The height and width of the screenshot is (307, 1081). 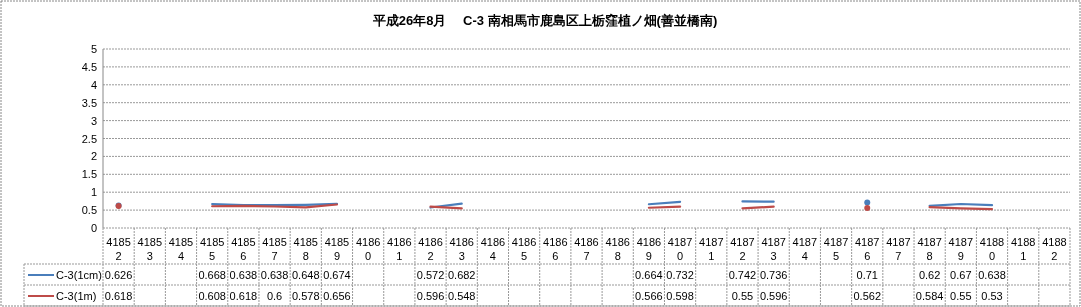 What do you see at coordinates (305, 249) in the screenshot?
I see `x-tick-label: 41858` at bounding box center [305, 249].